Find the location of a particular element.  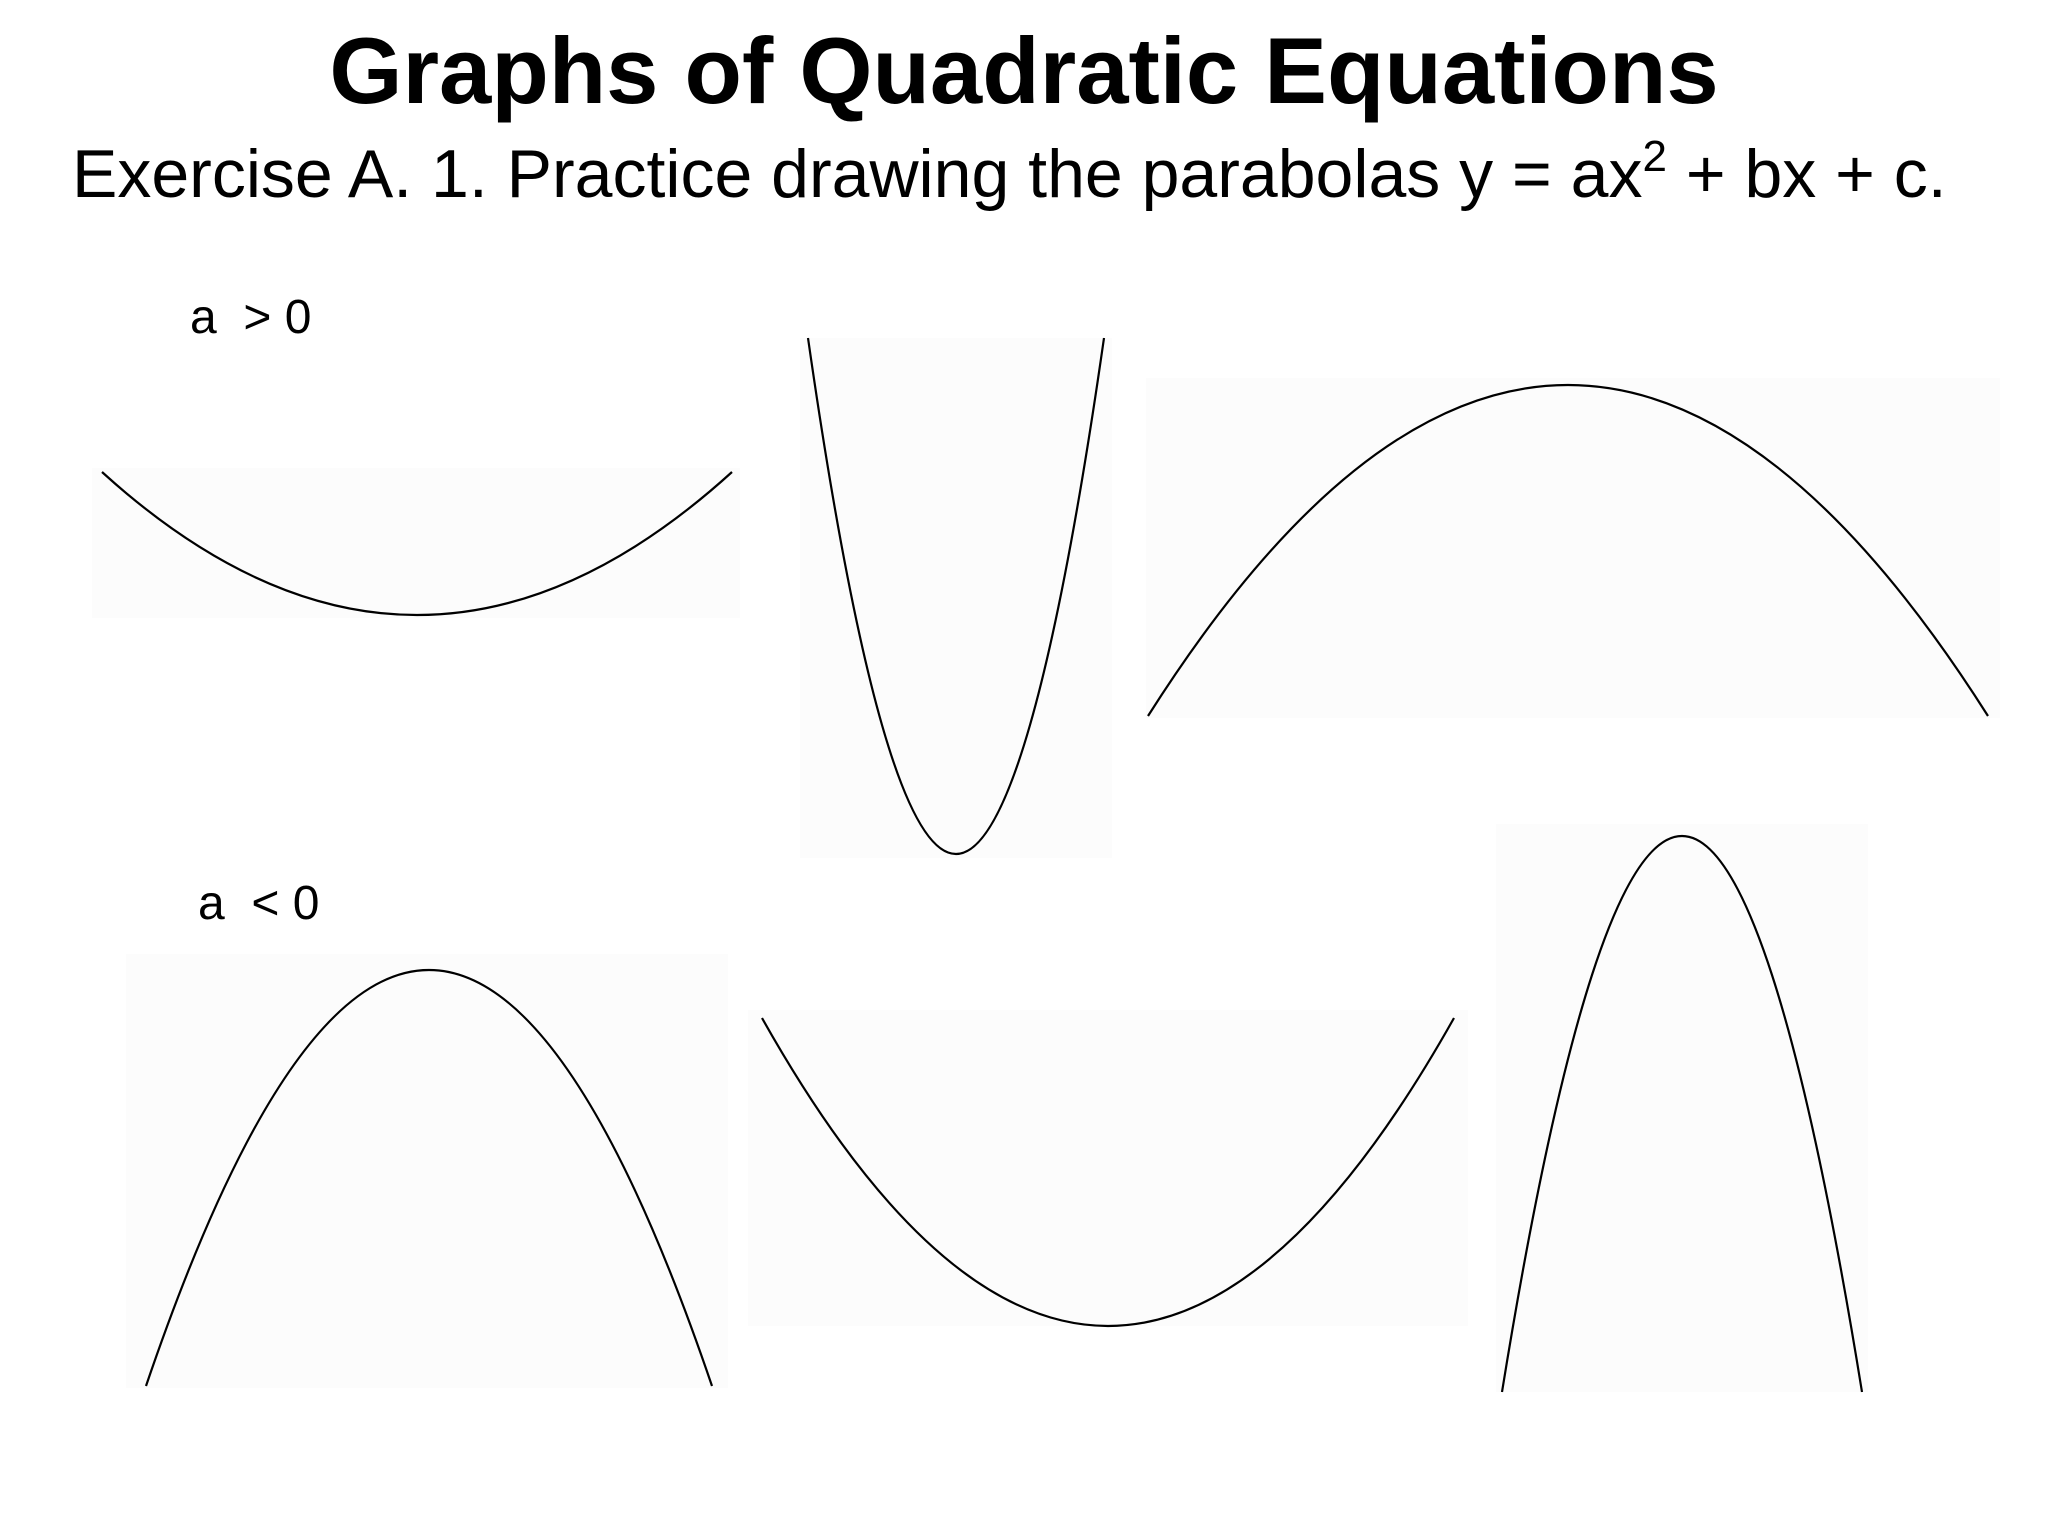

label-a-positive: a > 0 is located at coordinates (251, 317).